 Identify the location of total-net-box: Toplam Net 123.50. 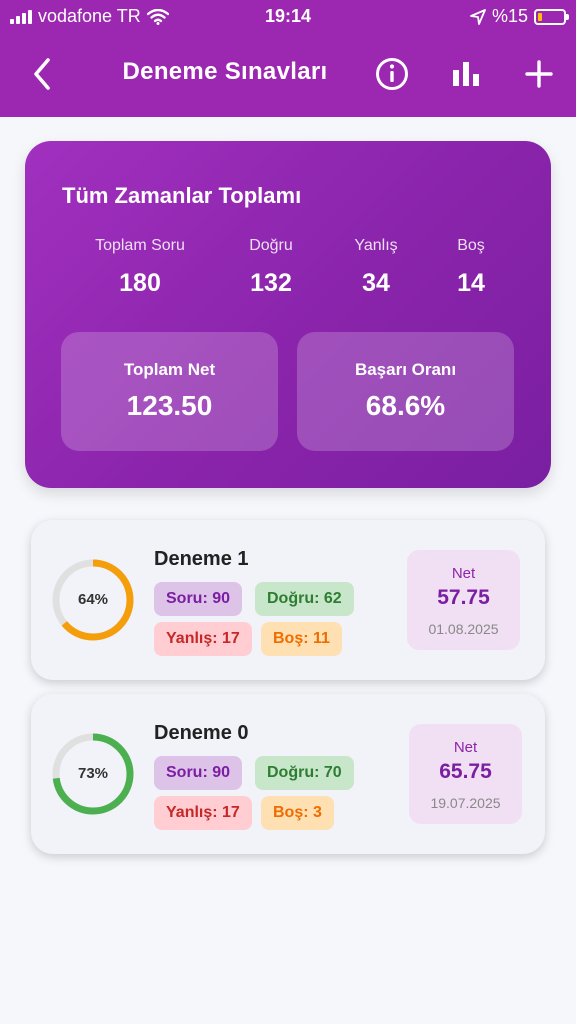
(169, 391).